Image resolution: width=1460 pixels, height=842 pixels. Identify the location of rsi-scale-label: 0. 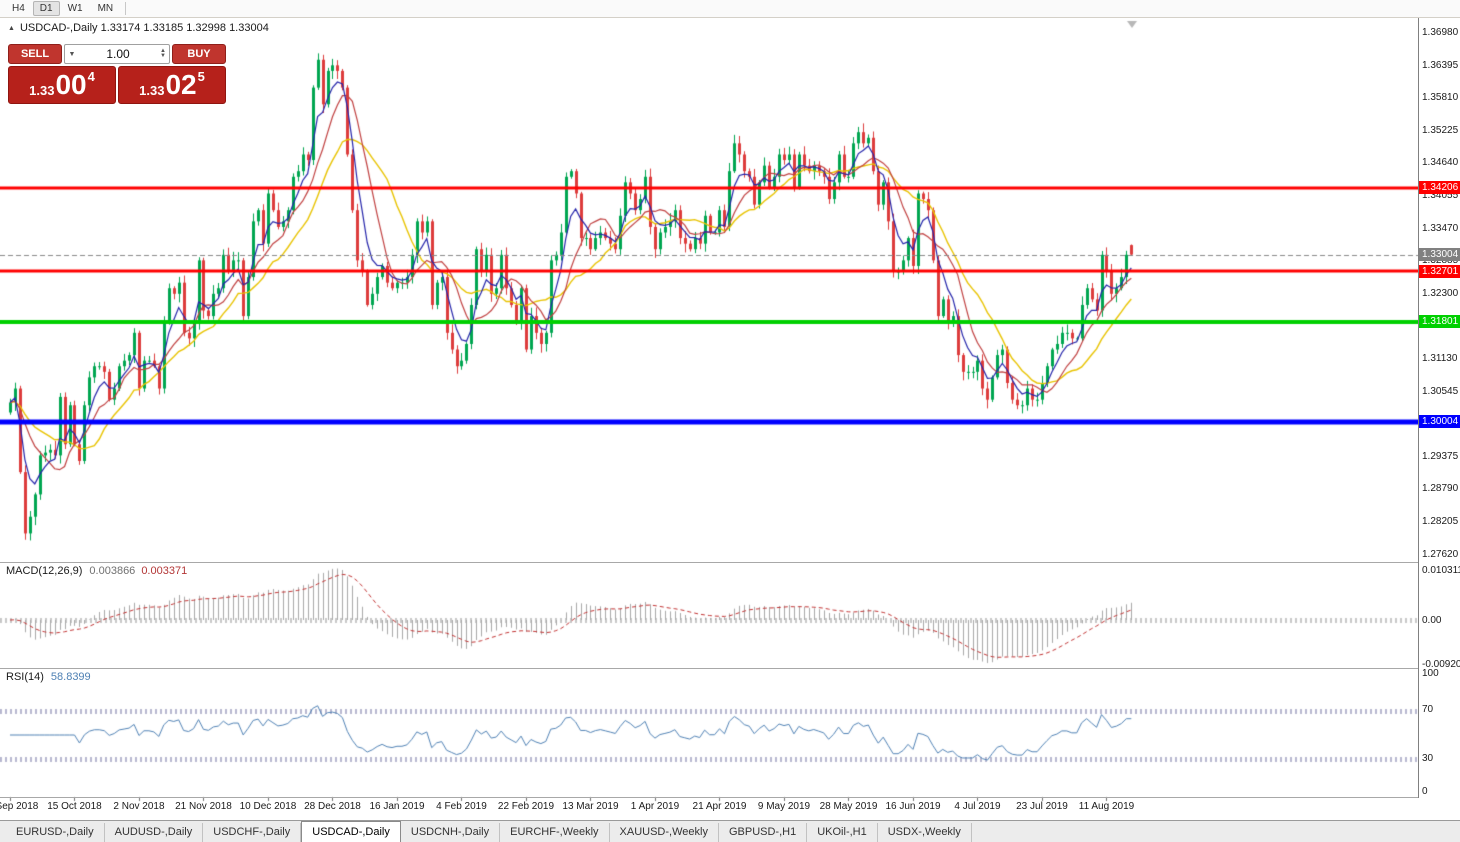
(1425, 791).